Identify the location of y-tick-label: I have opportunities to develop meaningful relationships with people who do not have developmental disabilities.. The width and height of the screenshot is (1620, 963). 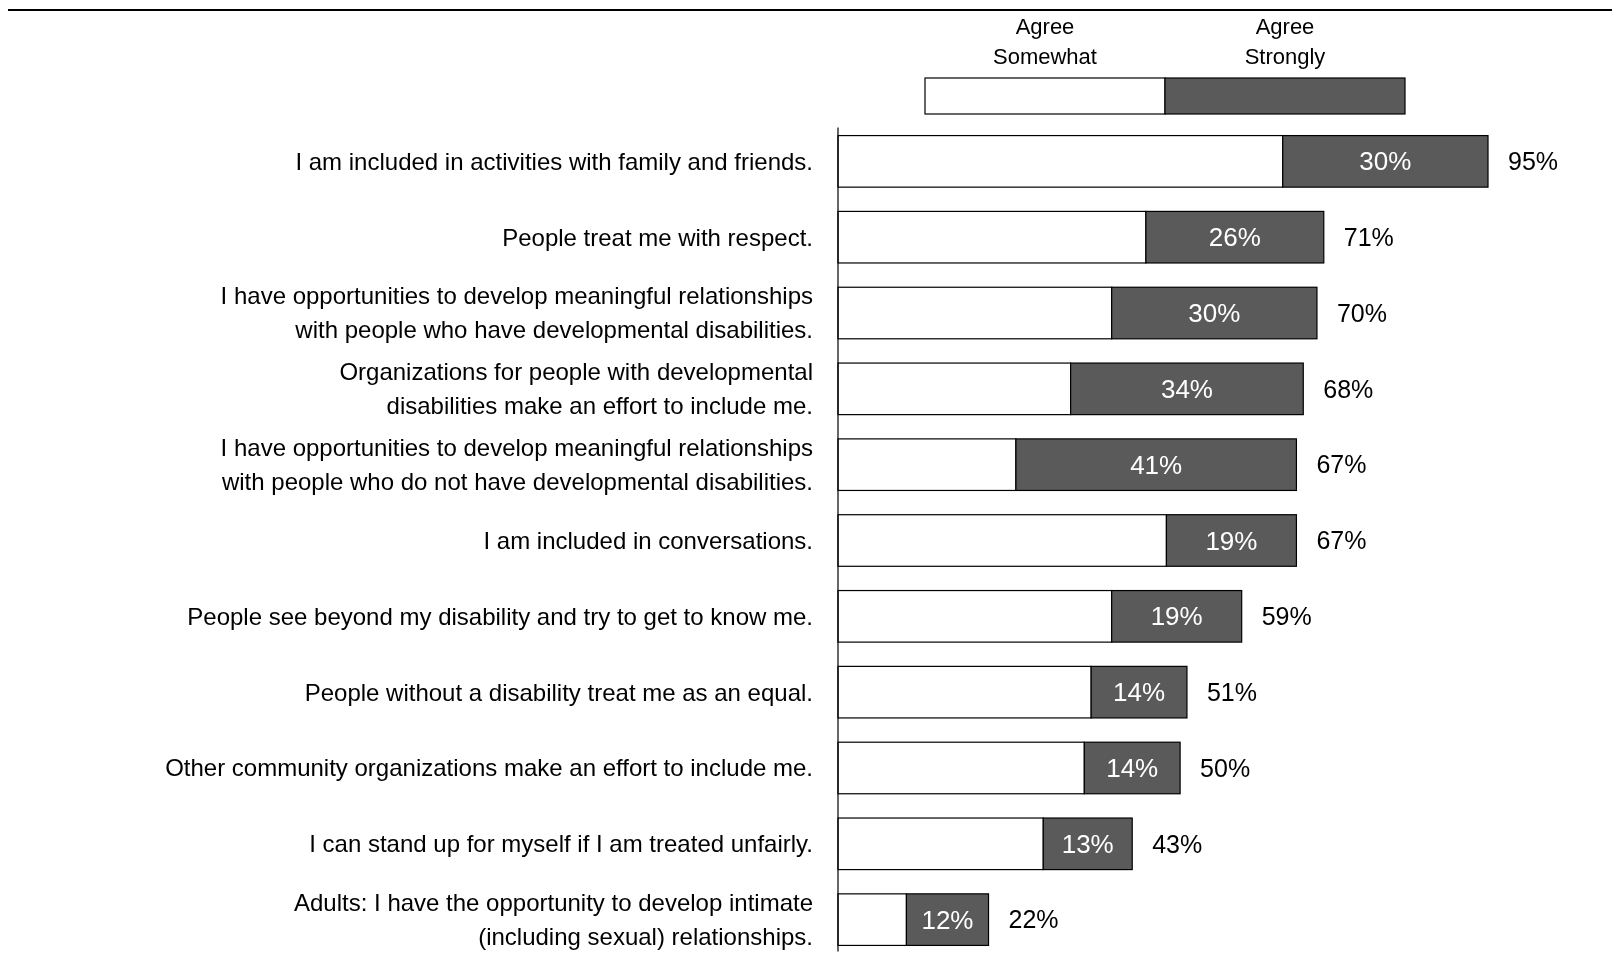
(516, 465).